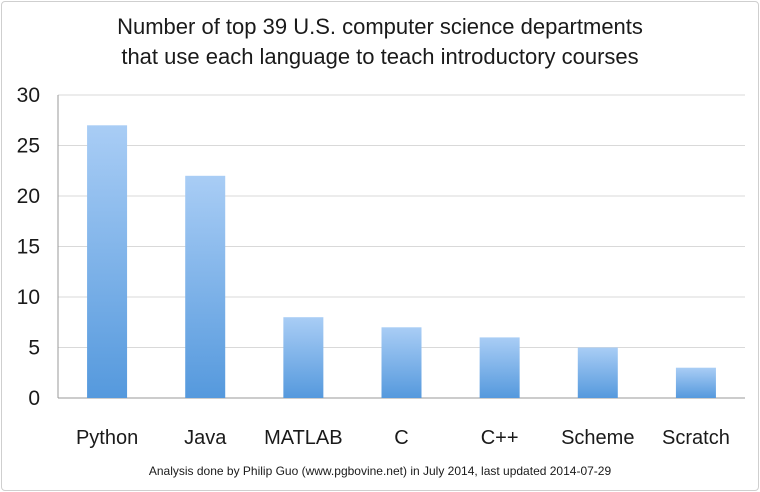 The height and width of the screenshot is (492, 760). I want to click on y-tick-label: 15, so click(28, 247).